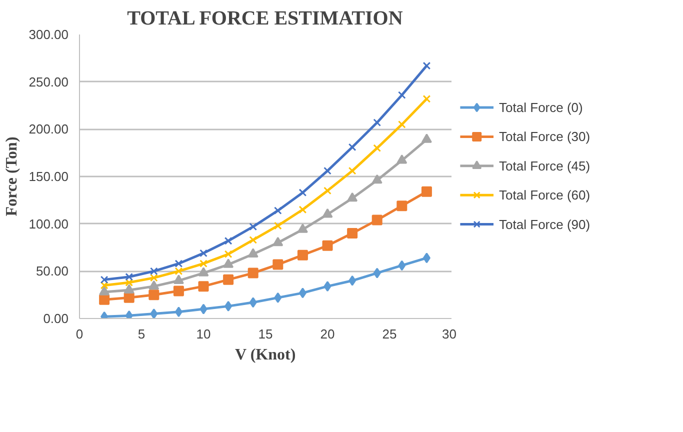  Describe the element at coordinates (48, 224) in the screenshot. I see `y-tick-label: 100.00` at that location.